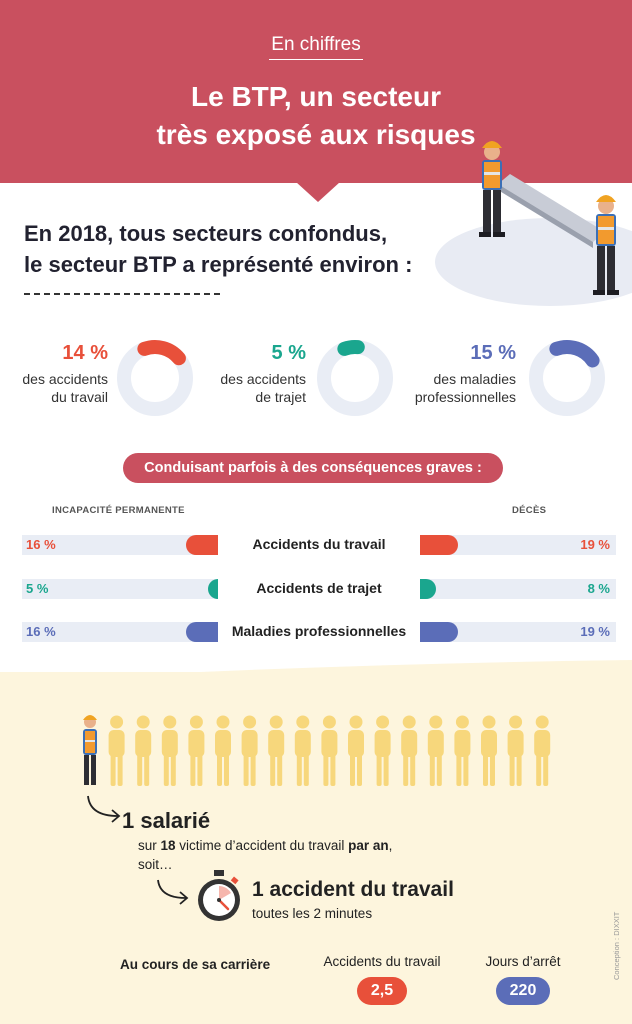 The image size is (632, 1024). Describe the element at coordinates (353, 889) in the screenshot. I see `timer-headline: 1 accident du travail` at that location.